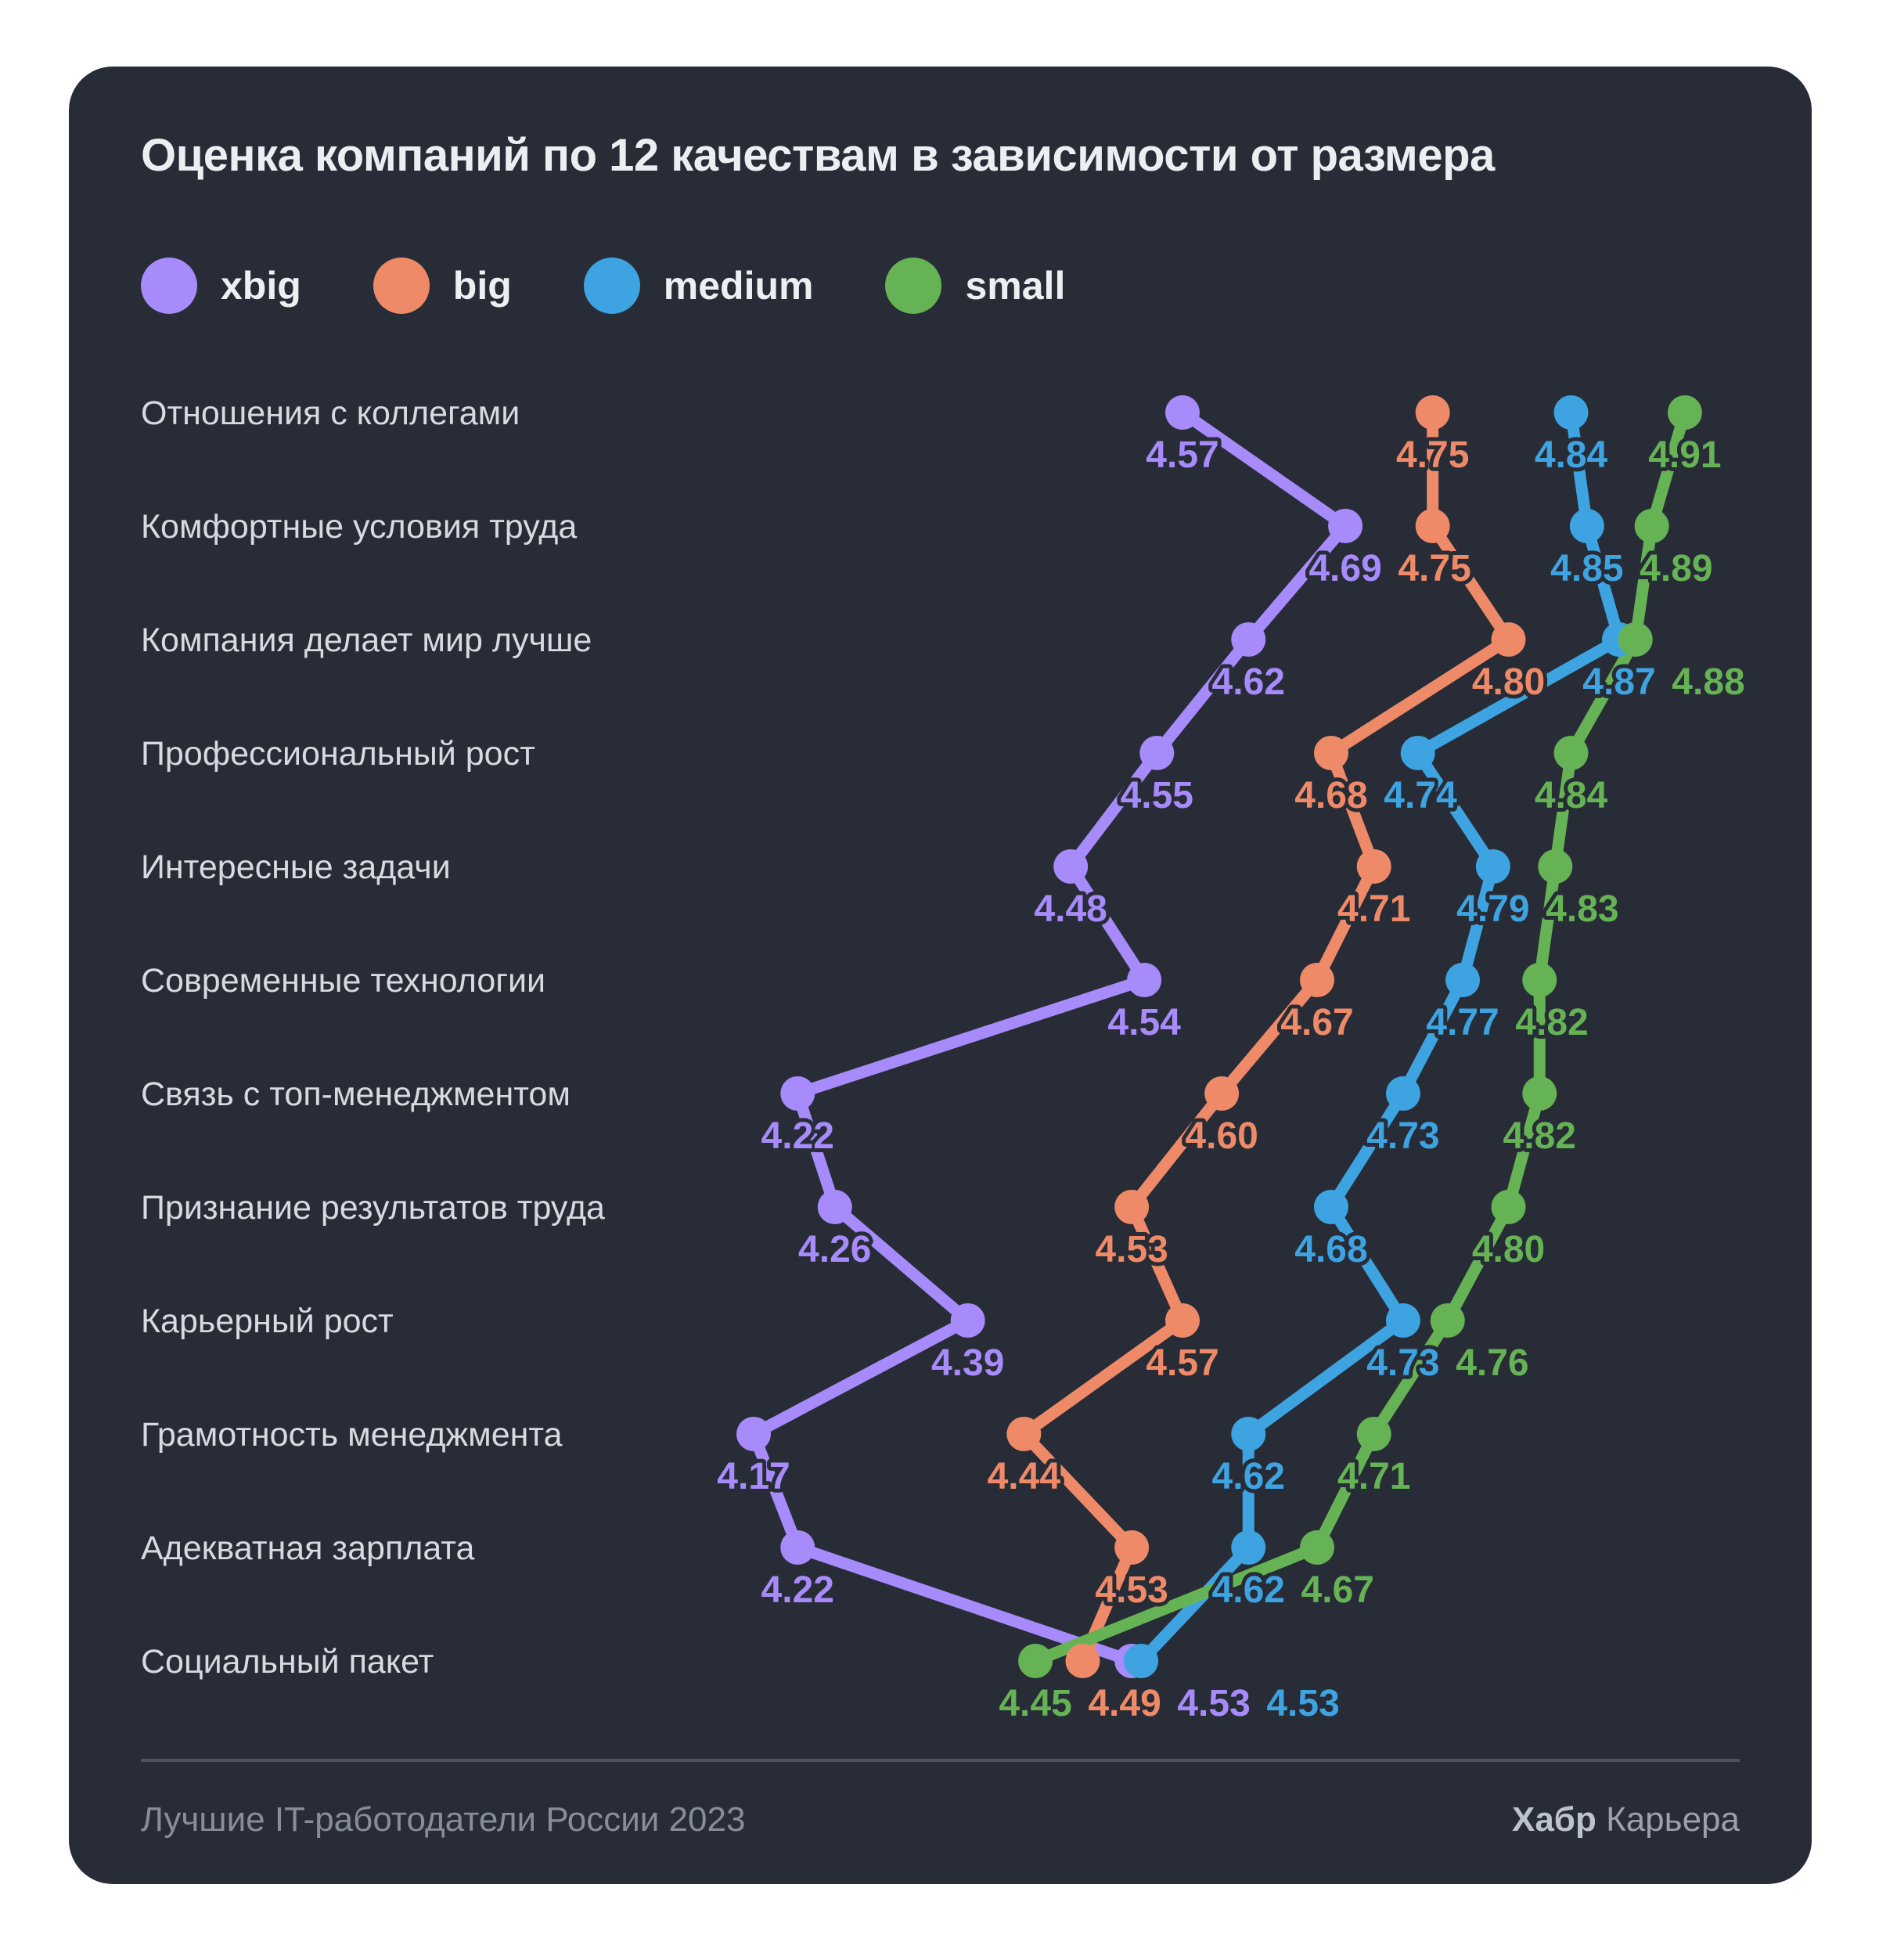 The height and width of the screenshot is (1960, 1879). I want to click on category-label: Комфортные условия труда, so click(359, 527).